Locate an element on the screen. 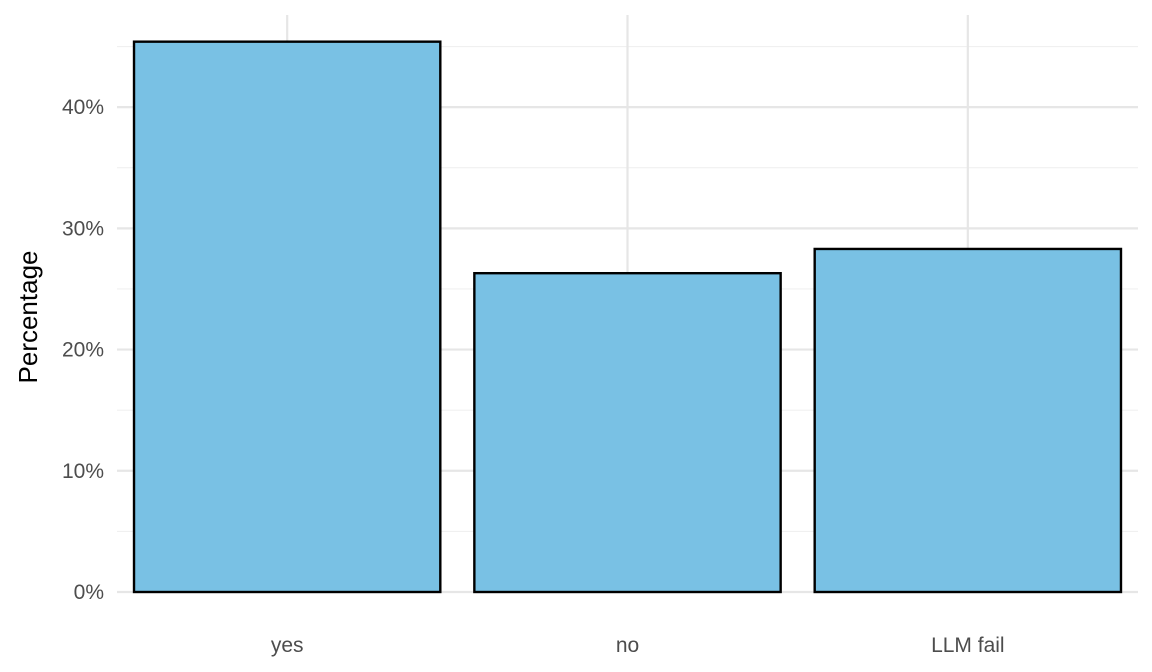  bar-llm-fail is located at coordinates (968, 420).